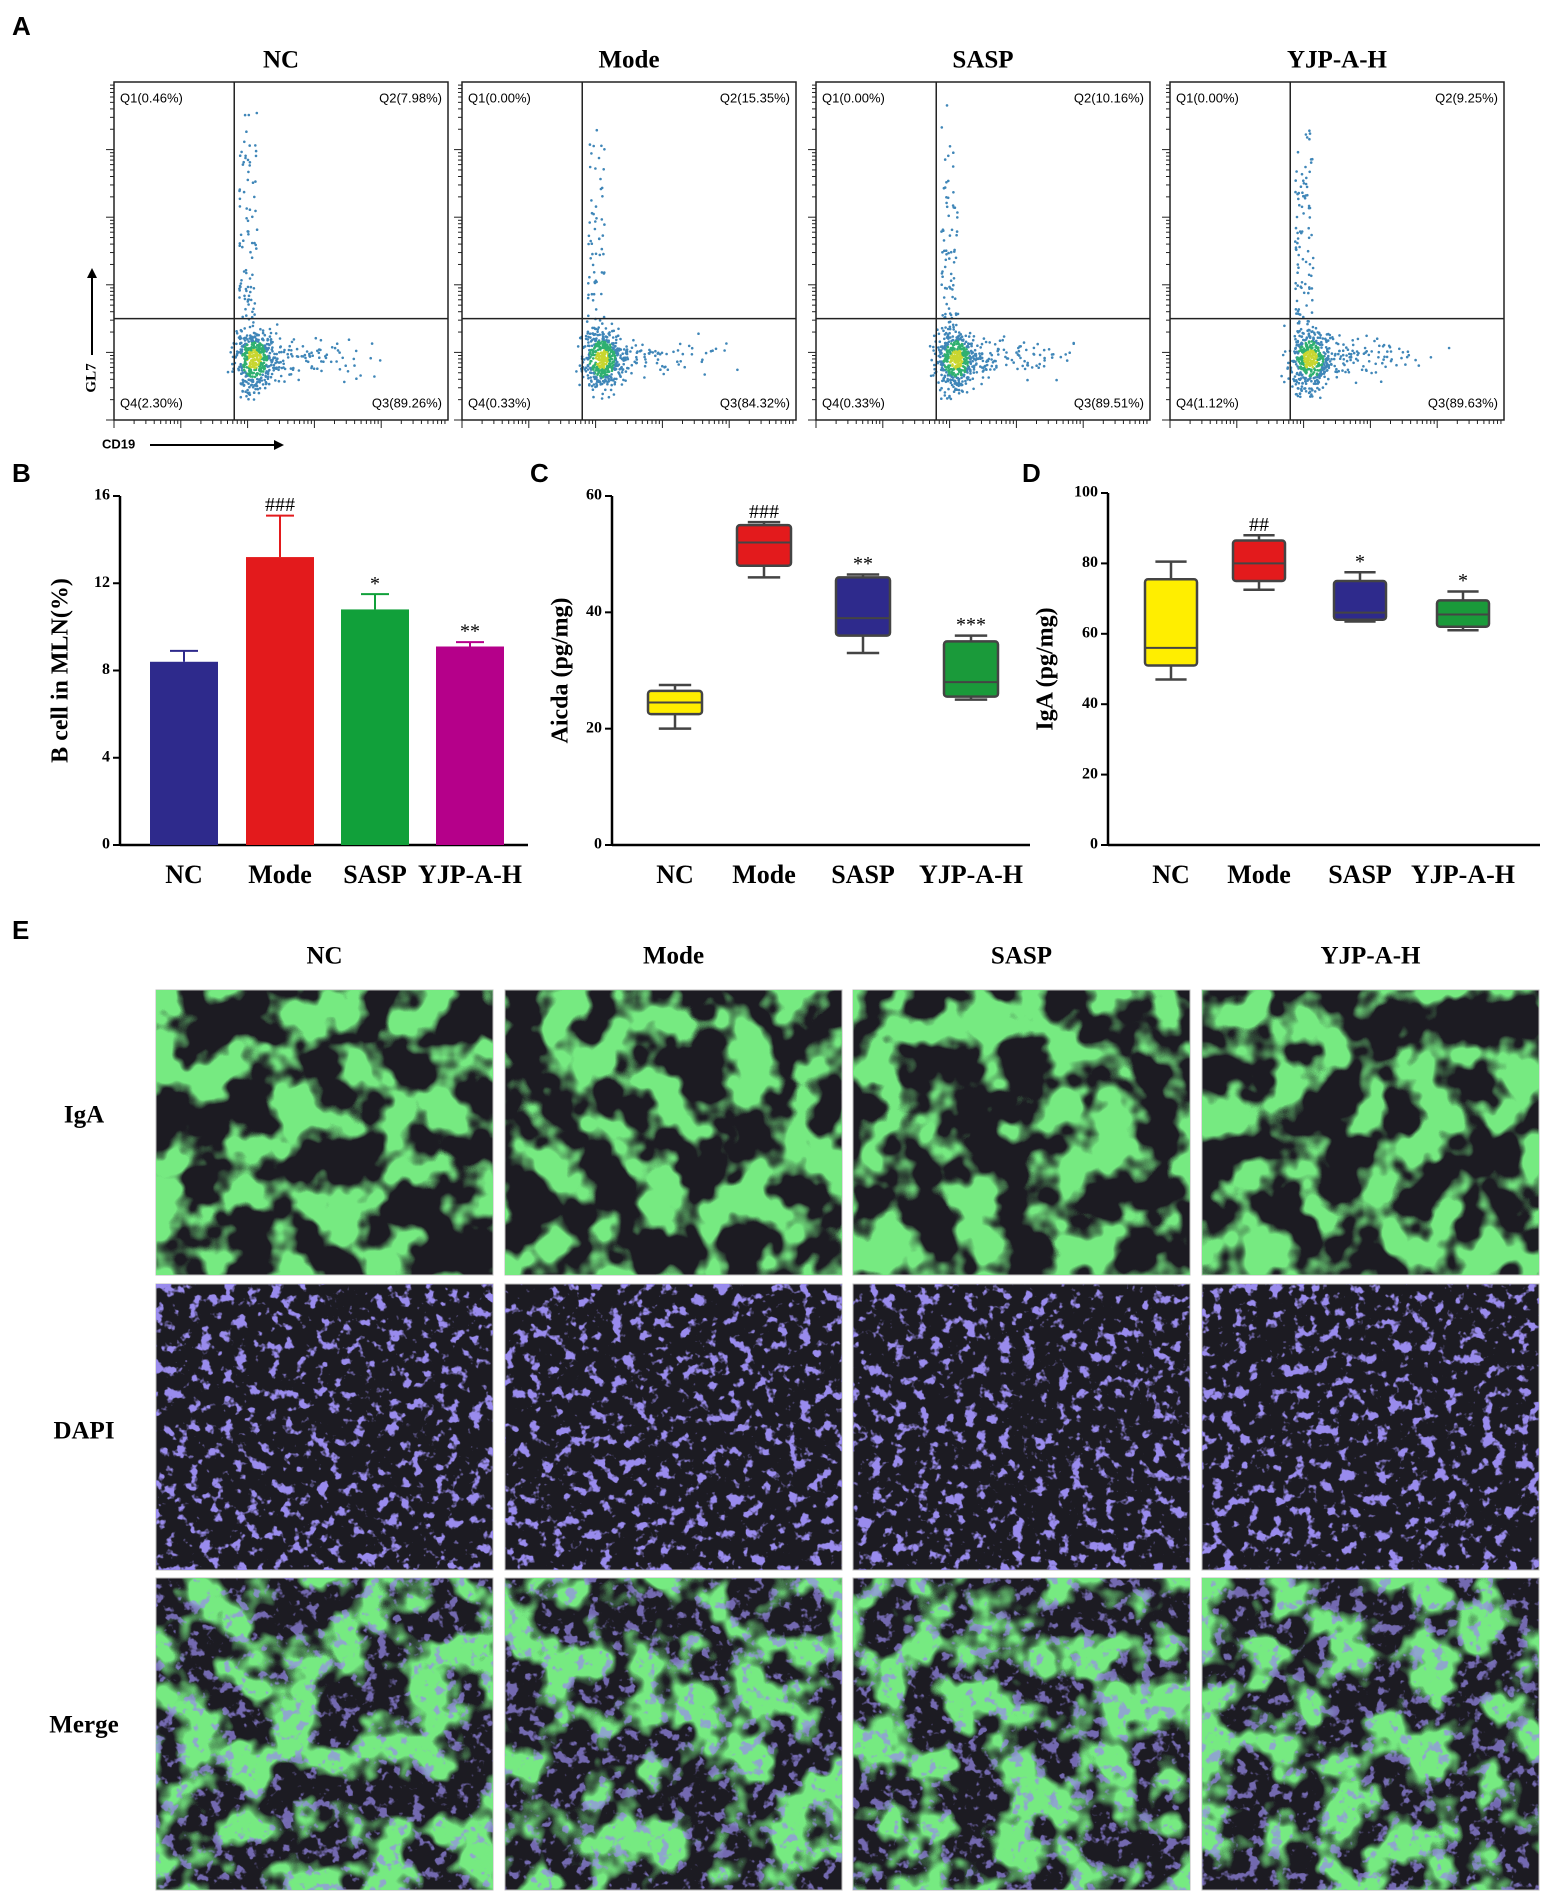  What do you see at coordinates (324, 1734) in the screenshot?
I see `dapi-signal` at bounding box center [324, 1734].